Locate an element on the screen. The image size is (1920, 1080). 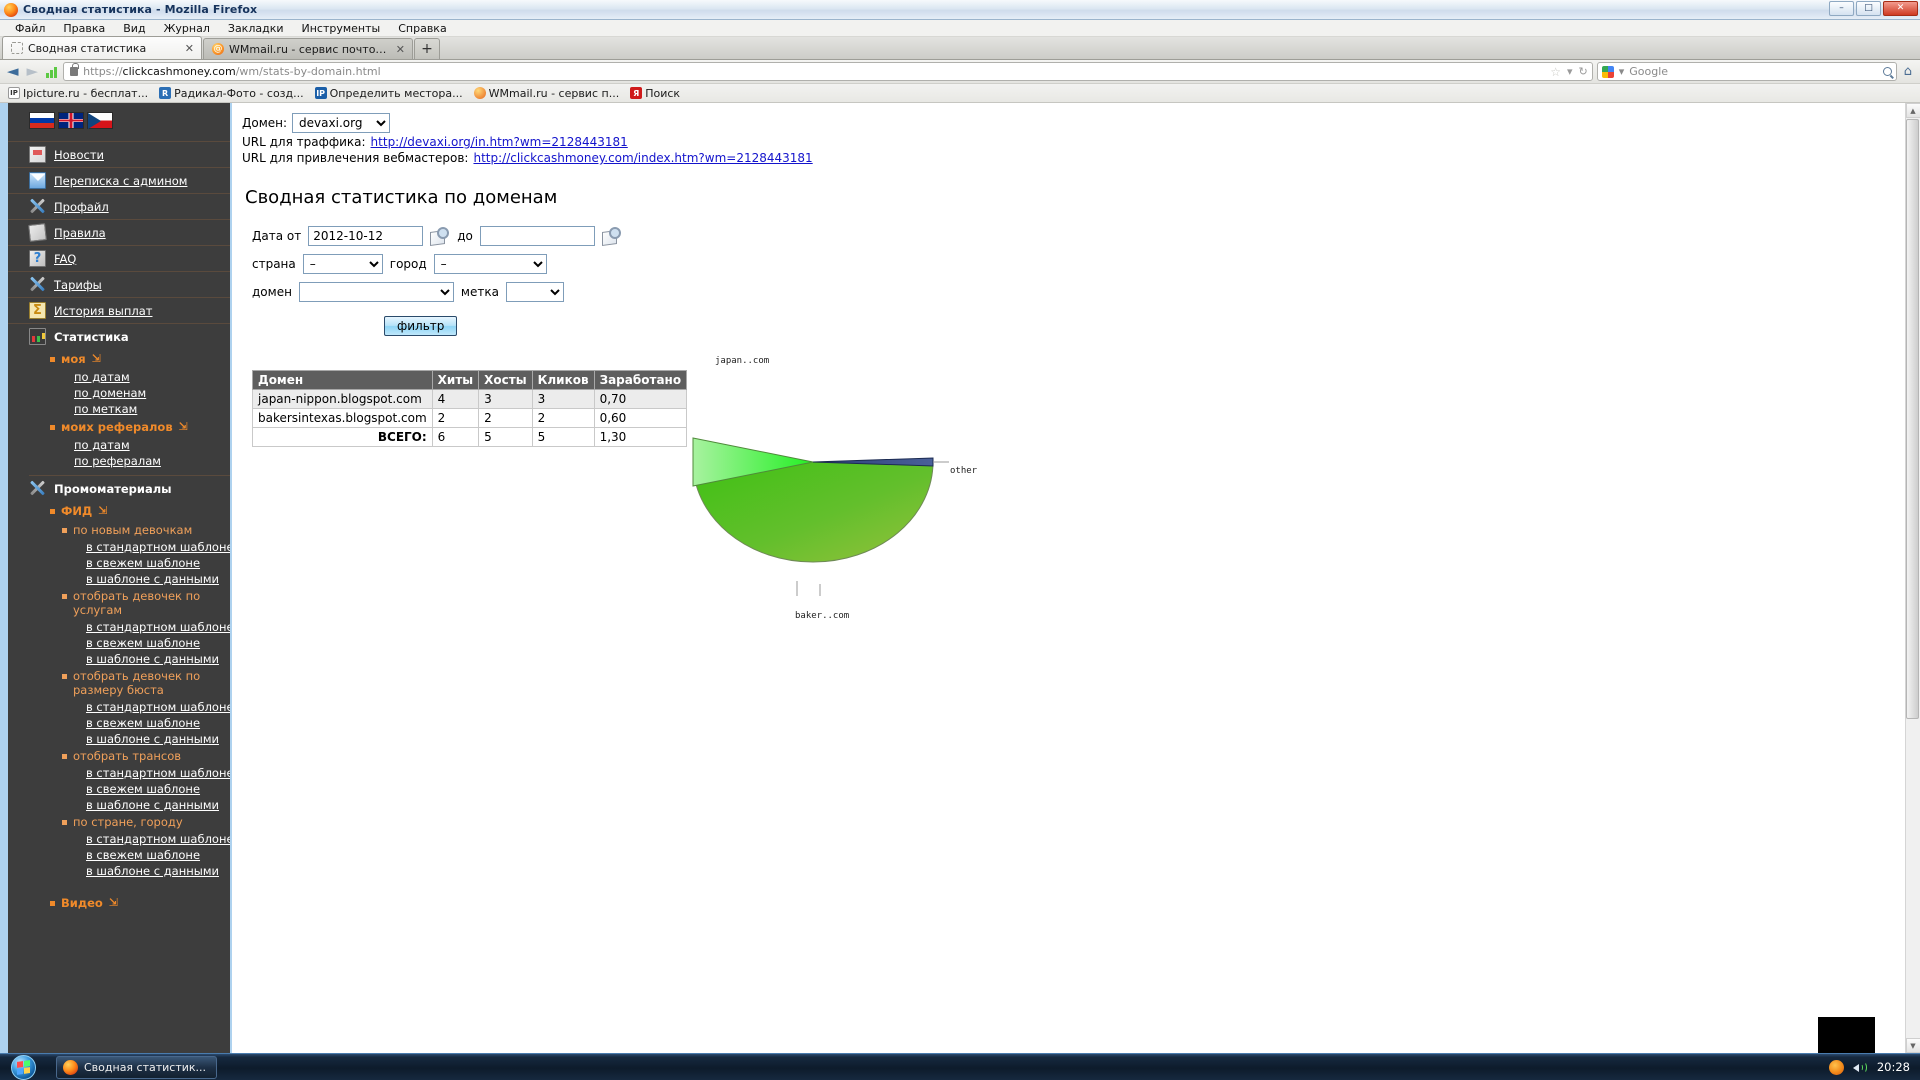
start-button is located at coordinates (23, 1067).